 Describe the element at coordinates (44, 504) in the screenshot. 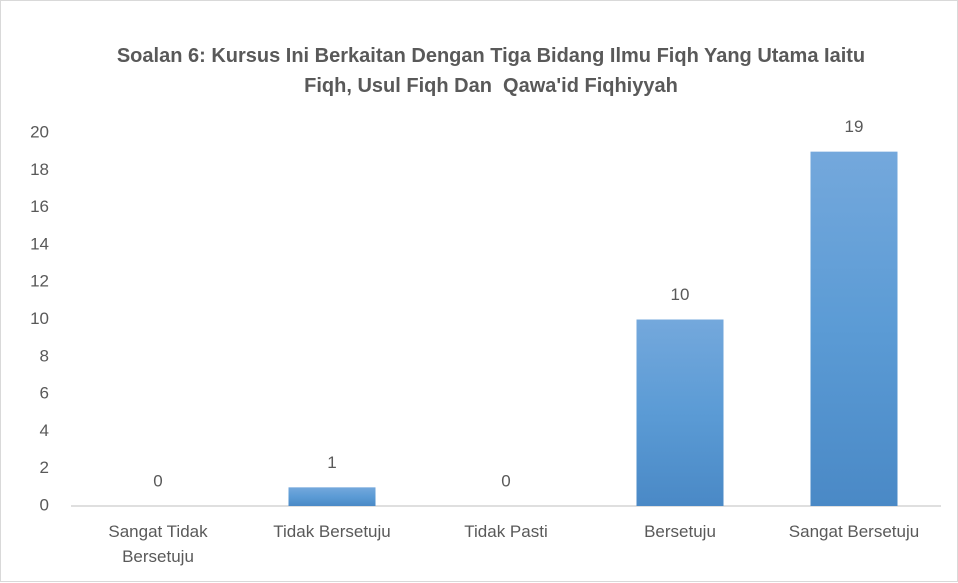

I see `y-tick-label: 0` at that location.